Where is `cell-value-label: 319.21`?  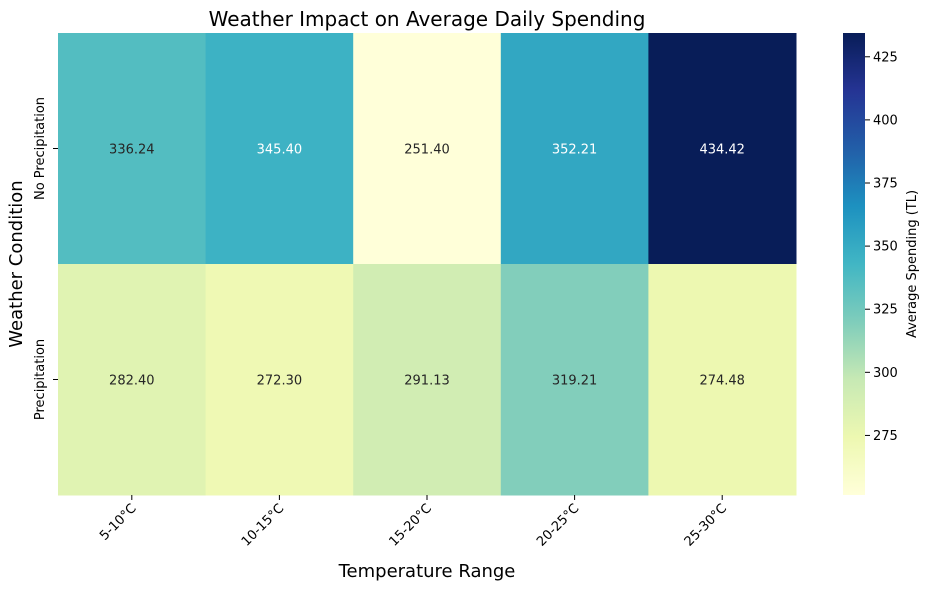 cell-value-label: 319.21 is located at coordinates (575, 381).